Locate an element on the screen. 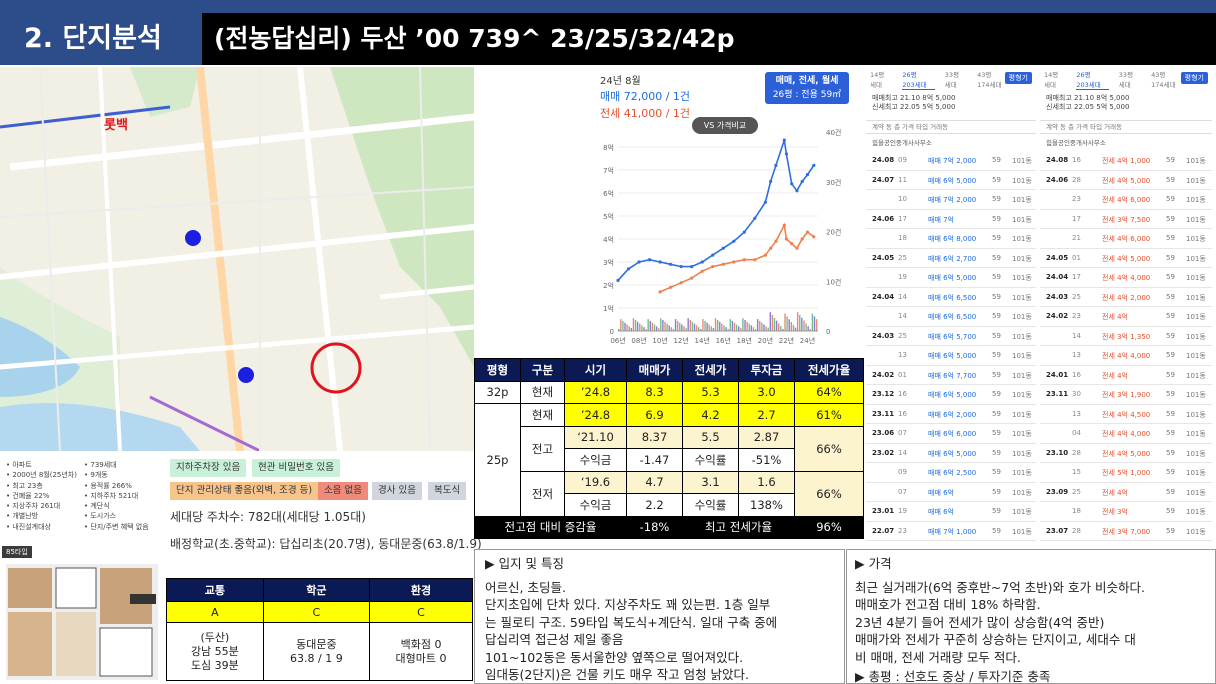  tx-row: 23.01 19 매매 6억 59 101동 is located at coordinates (951, 512).